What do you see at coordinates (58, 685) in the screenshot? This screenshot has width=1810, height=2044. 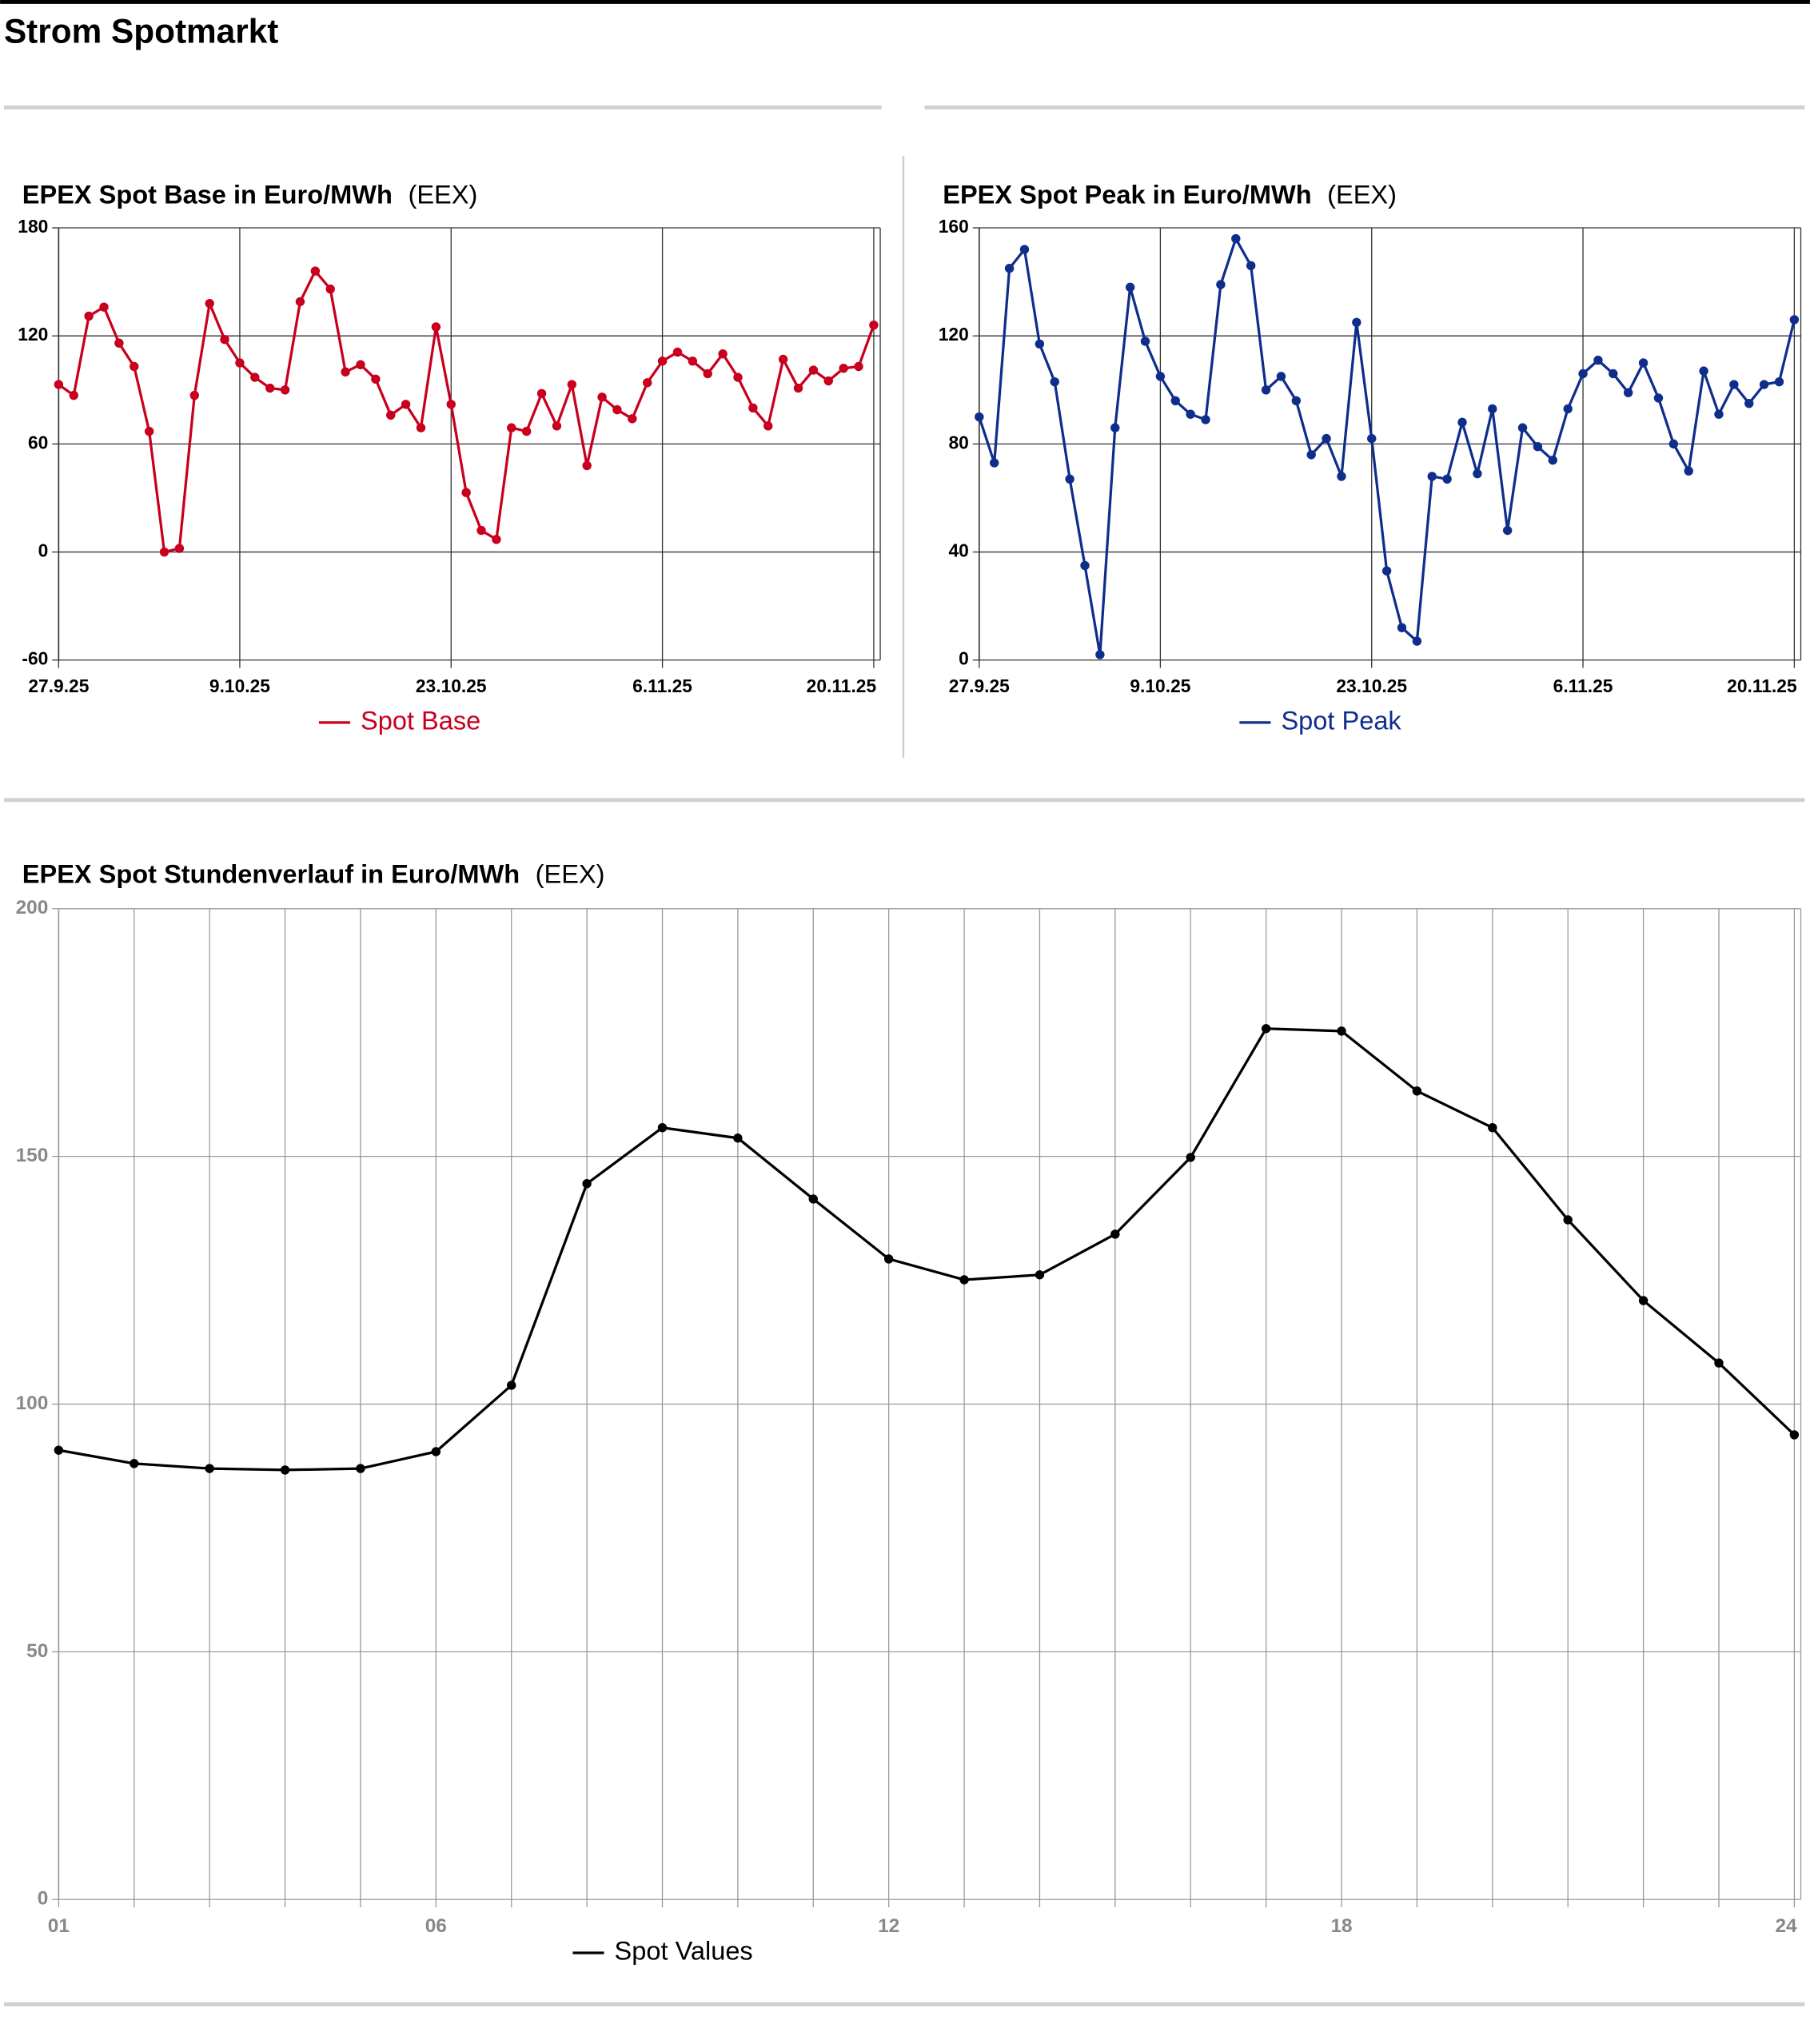 I see `x-tick-label: 27.9.25` at bounding box center [58, 685].